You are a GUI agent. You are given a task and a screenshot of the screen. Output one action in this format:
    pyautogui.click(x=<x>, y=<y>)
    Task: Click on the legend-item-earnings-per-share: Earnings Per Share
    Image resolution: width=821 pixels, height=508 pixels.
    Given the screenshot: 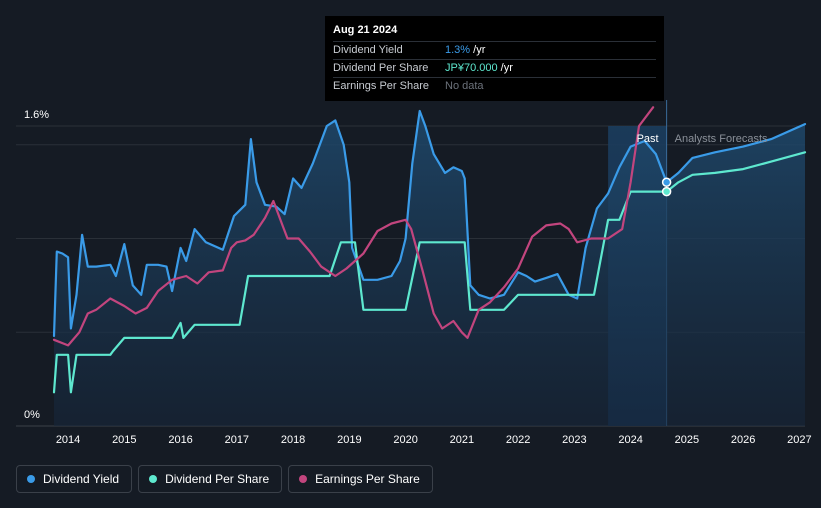 What is the action you would take?
    pyautogui.click(x=360, y=479)
    